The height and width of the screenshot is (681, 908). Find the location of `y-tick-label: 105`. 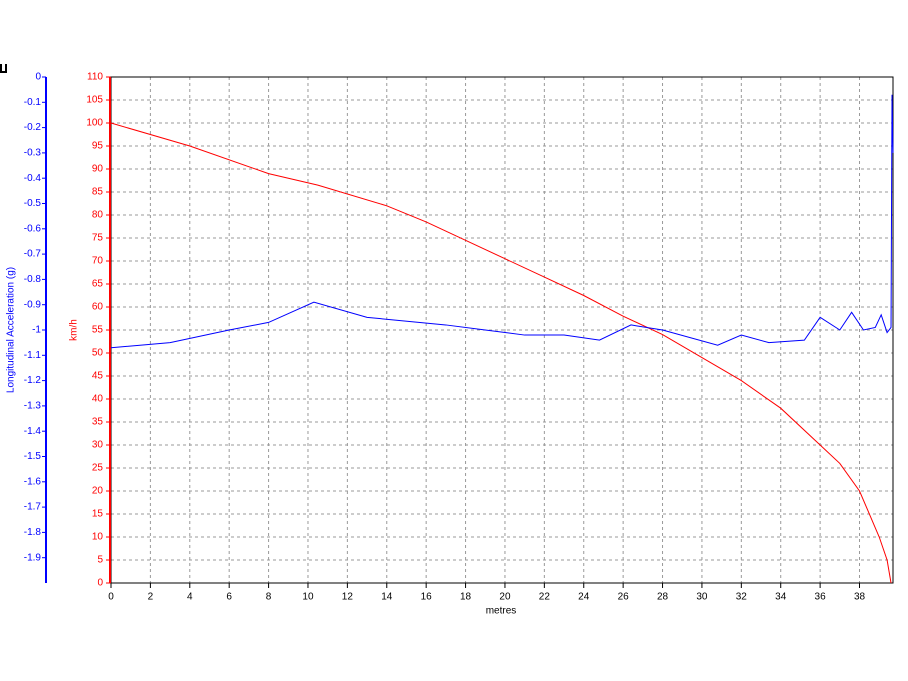

y-tick-label: 105 is located at coordinates (94, 100).